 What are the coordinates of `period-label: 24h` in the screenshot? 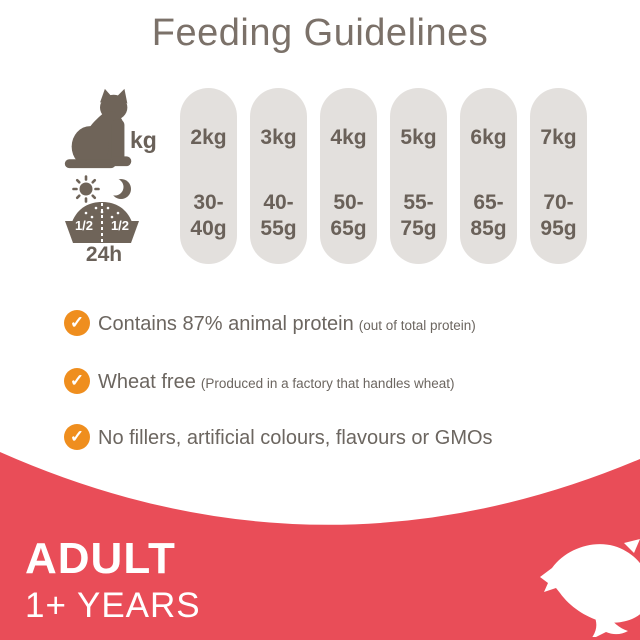 It's located at (104, 254).